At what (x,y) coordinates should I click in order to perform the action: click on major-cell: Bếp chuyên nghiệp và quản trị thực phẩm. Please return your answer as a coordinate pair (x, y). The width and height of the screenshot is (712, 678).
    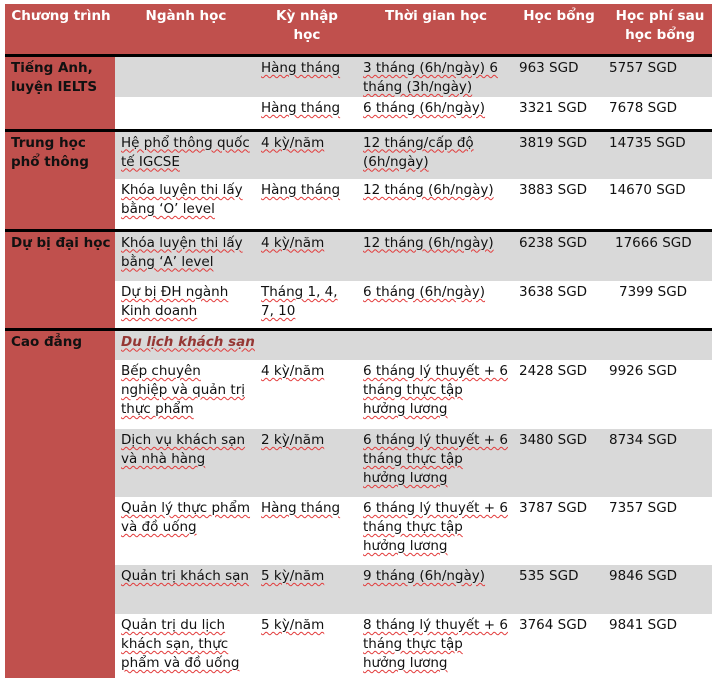
    Looking at the image, I should click on (185, 394).